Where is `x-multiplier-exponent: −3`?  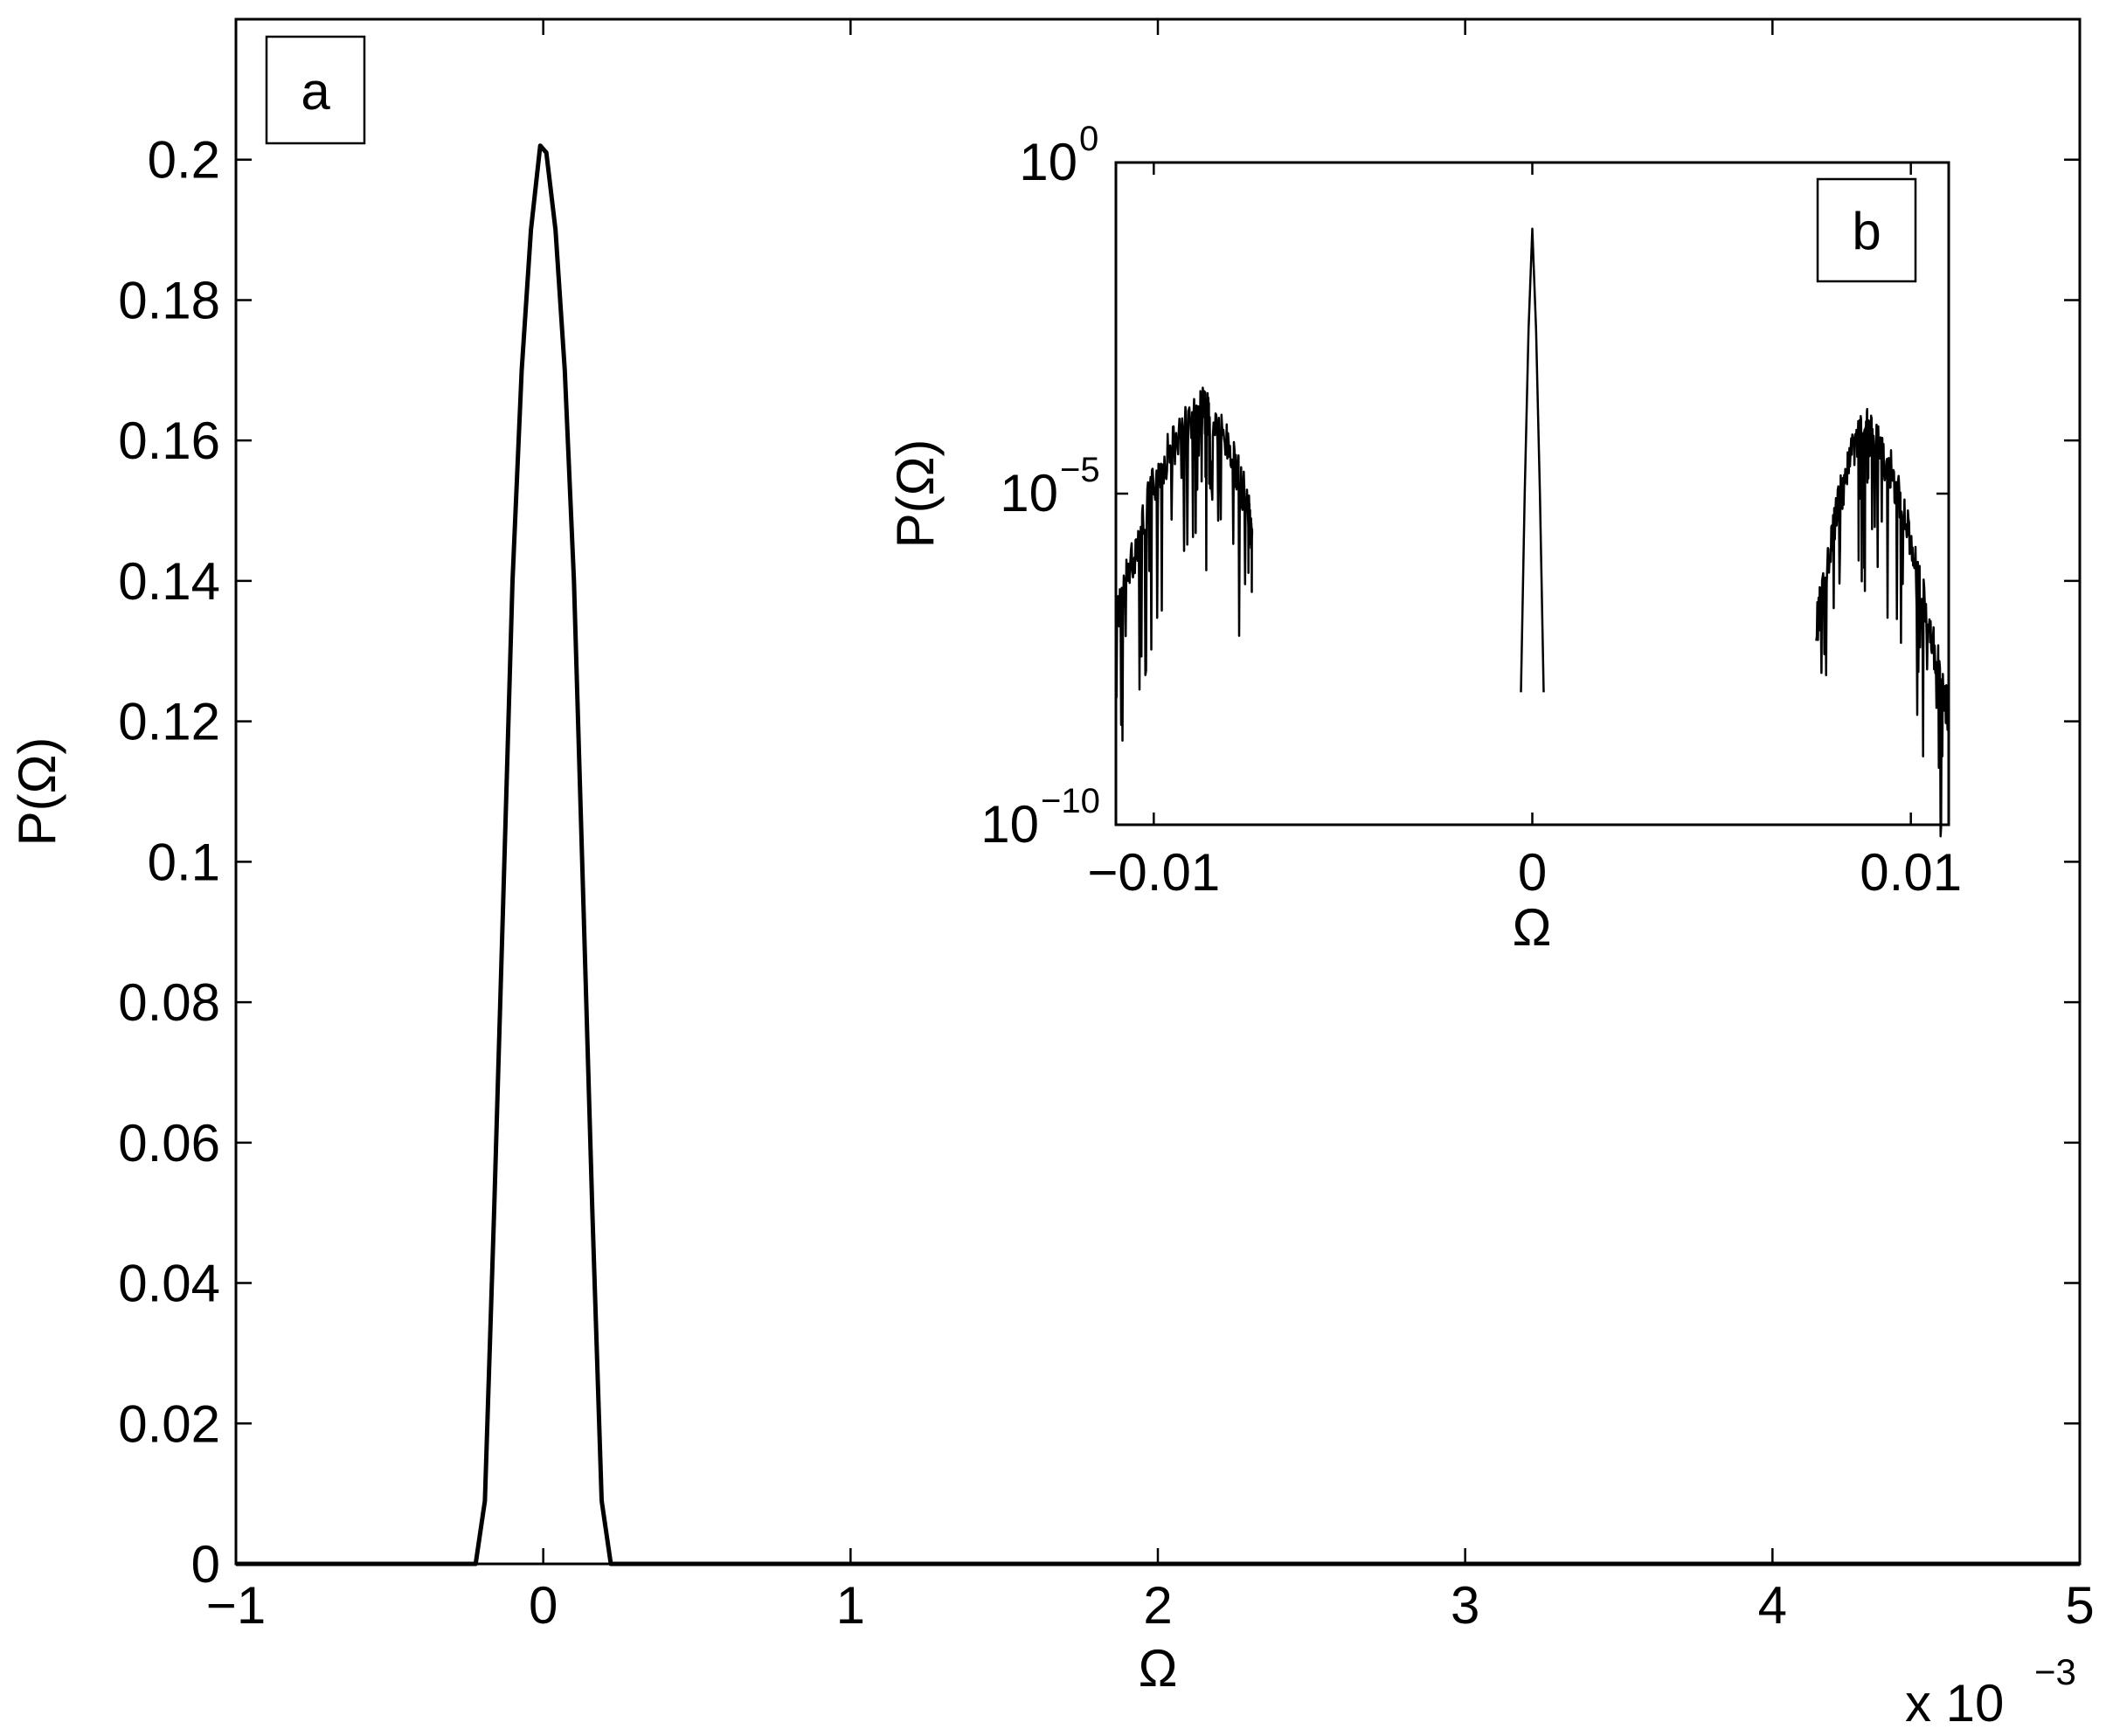 x-multiplier-exponent: −3 is located at coordinates (2055, 1672).